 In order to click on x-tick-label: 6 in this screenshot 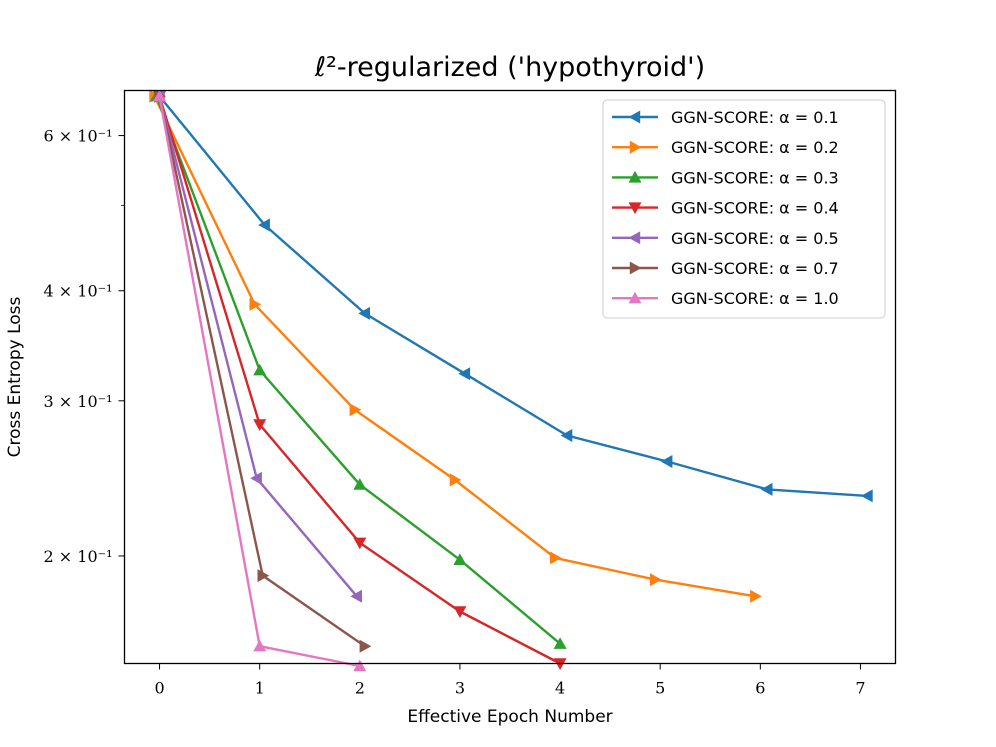, I will do `click(760, 688)`.